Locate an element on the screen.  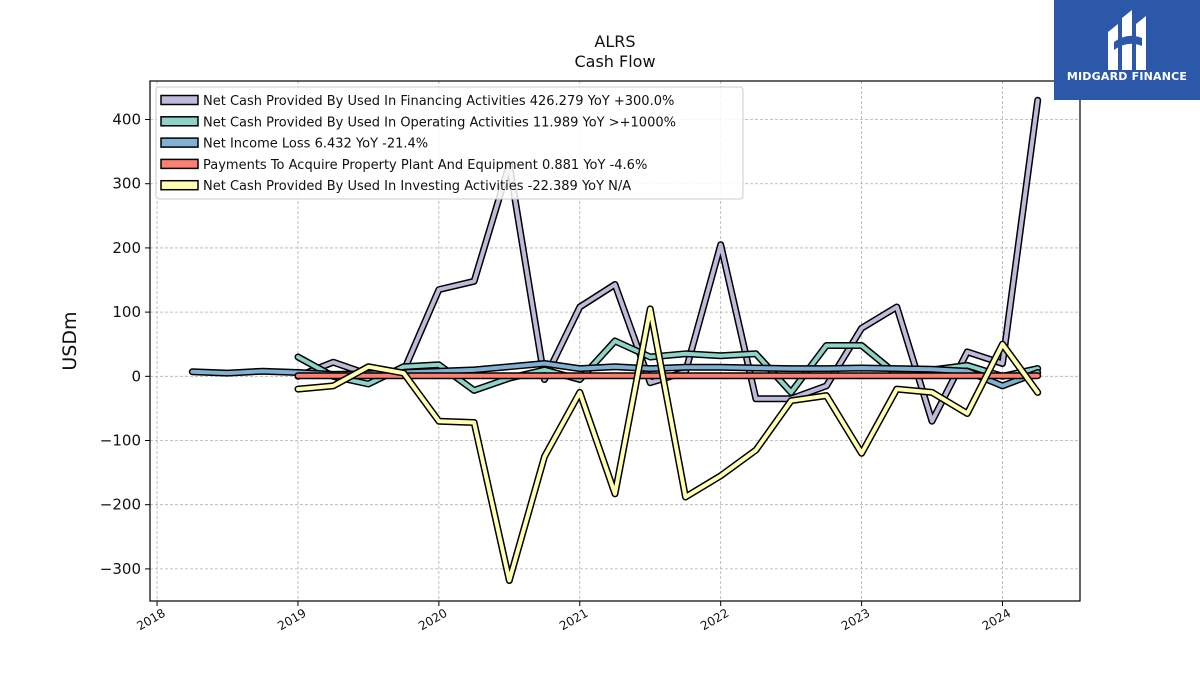
y-tick-label: −200 is located at coordinates (120, 505).